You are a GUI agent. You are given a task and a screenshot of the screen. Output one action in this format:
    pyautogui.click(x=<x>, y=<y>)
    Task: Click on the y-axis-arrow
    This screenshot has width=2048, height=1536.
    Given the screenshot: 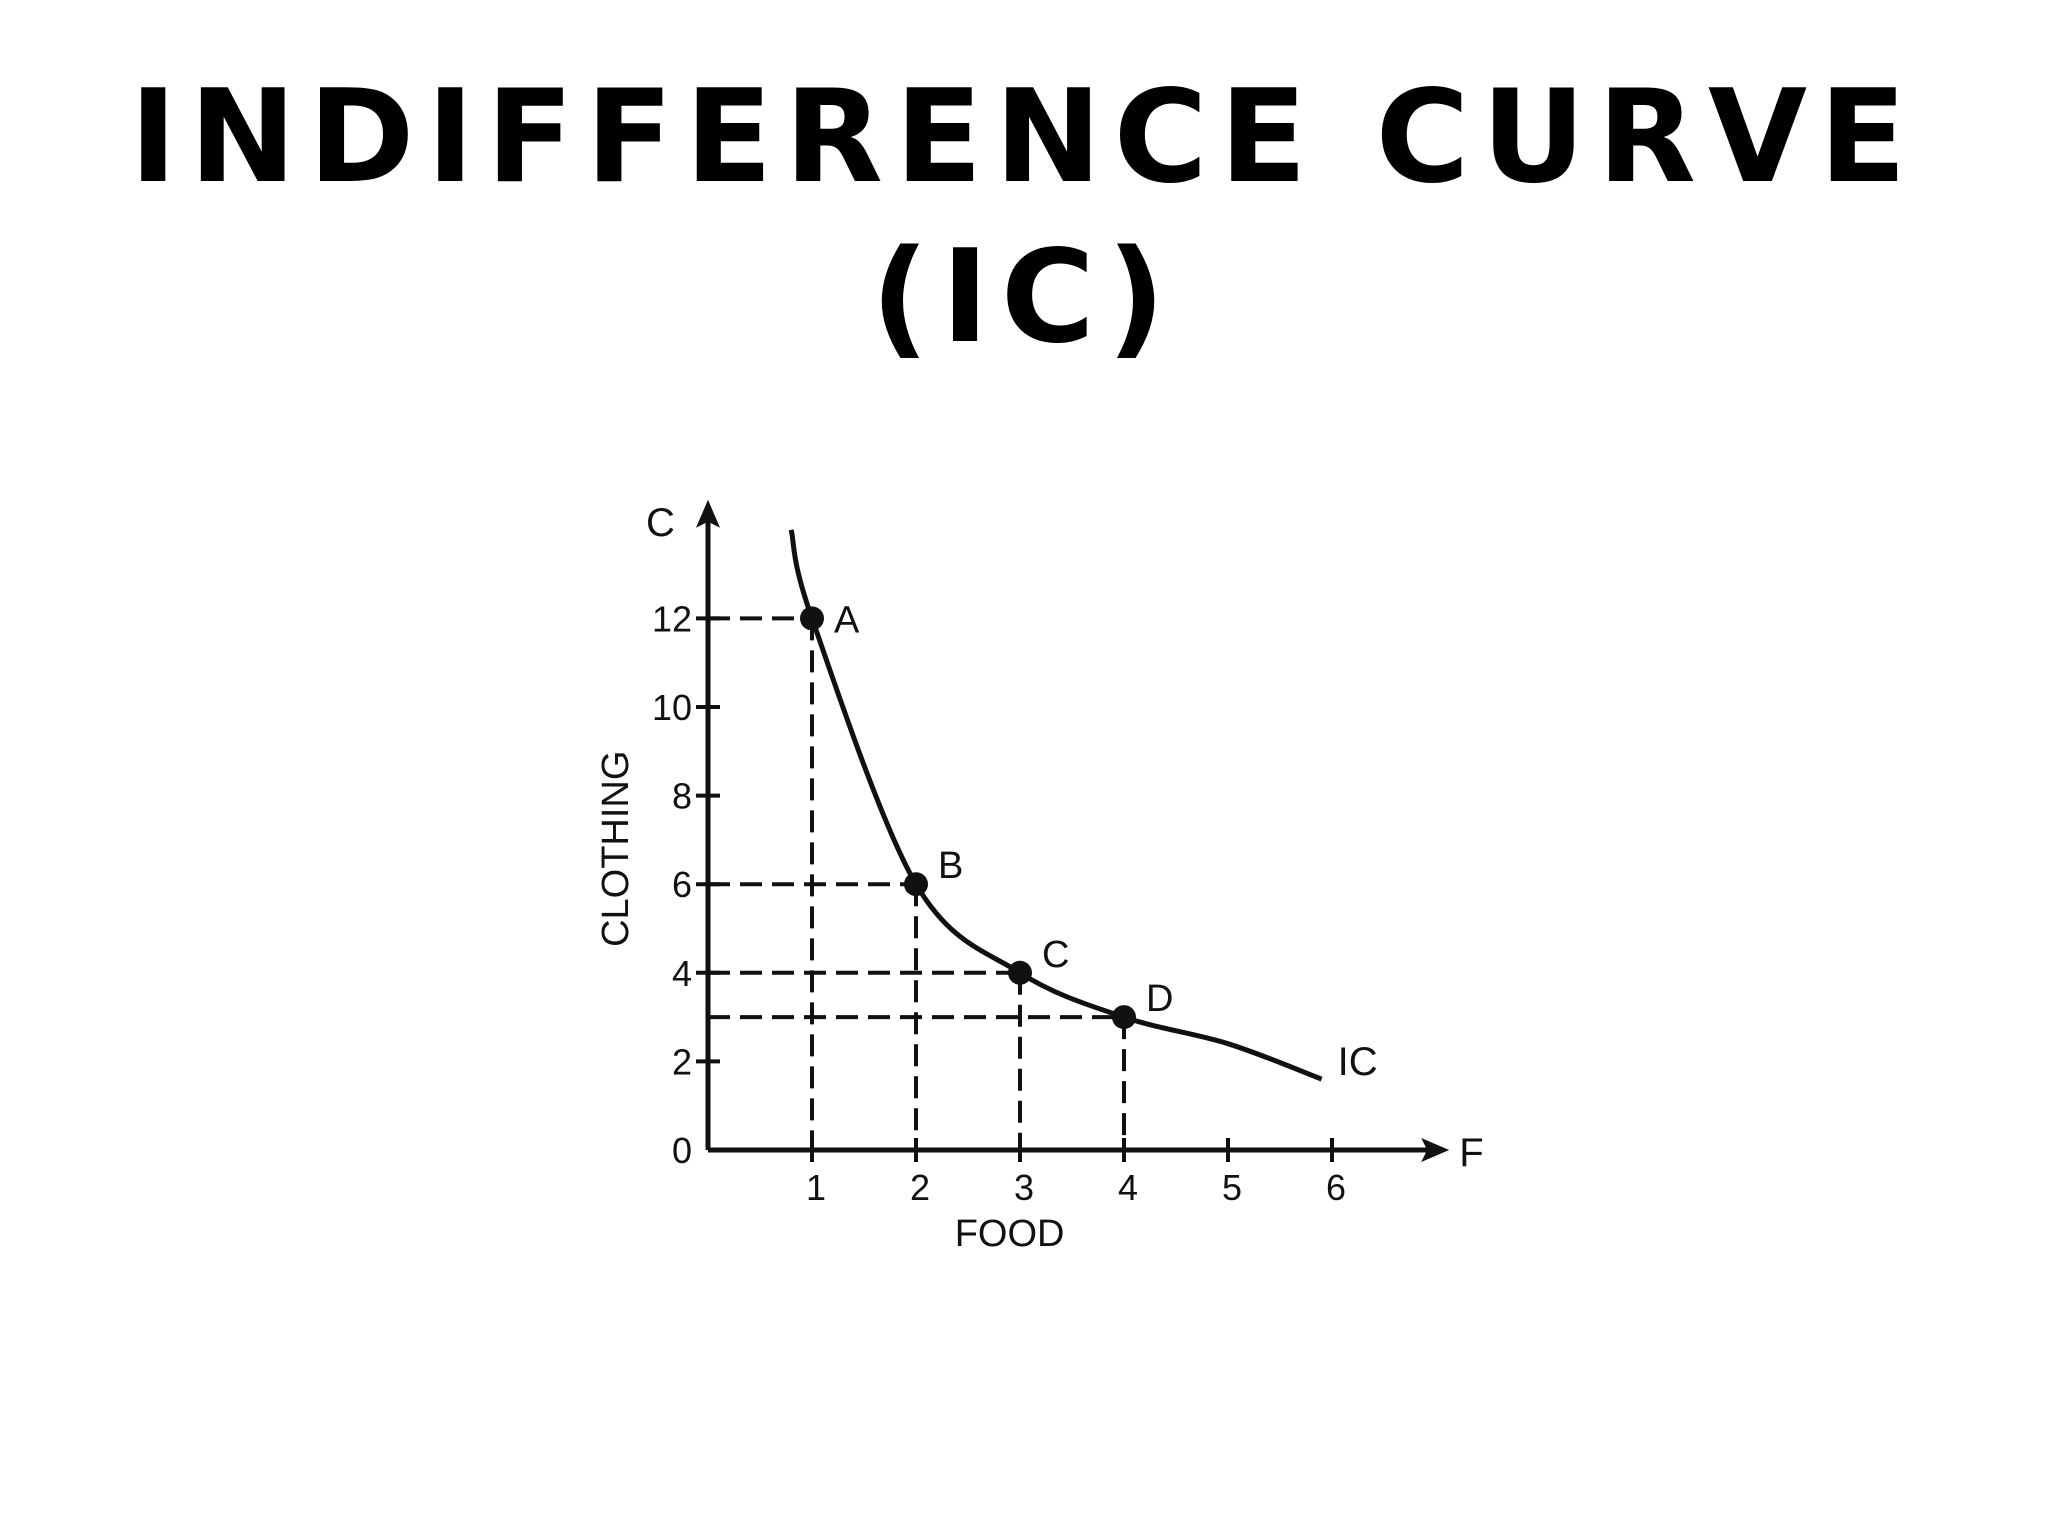 What is the action you would take?
    pyautogui.click(x=708, y=513)
    